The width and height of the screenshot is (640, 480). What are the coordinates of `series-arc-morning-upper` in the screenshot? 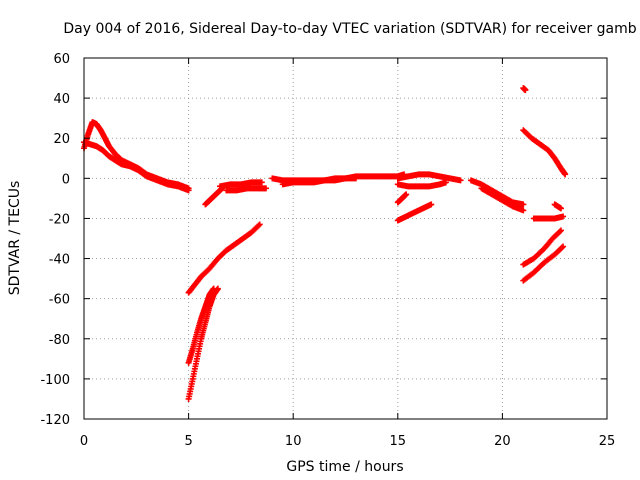 It's located at (136, 155).